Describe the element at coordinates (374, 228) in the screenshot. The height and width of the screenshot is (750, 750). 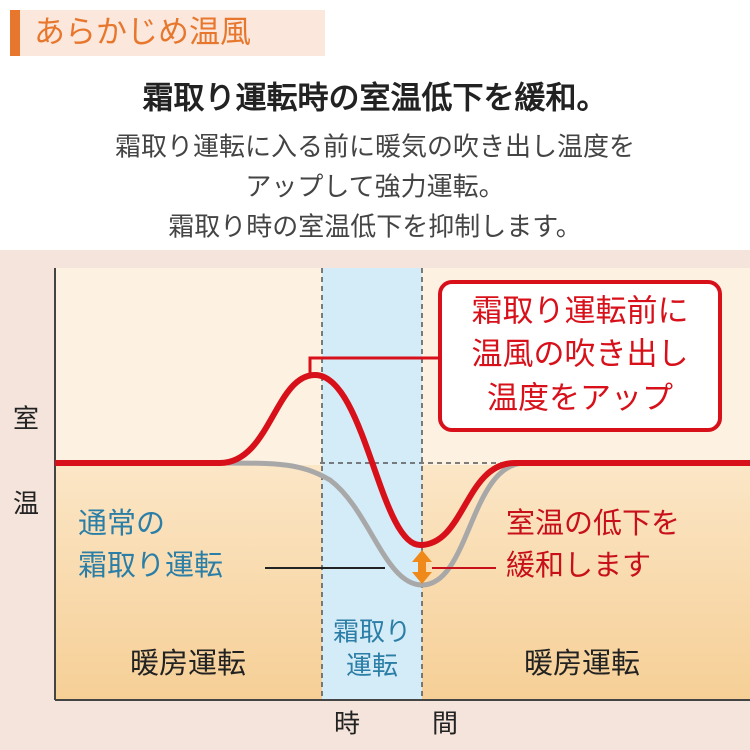
I see `description: 霜取り時の室温低下を抑制します。` at that location.